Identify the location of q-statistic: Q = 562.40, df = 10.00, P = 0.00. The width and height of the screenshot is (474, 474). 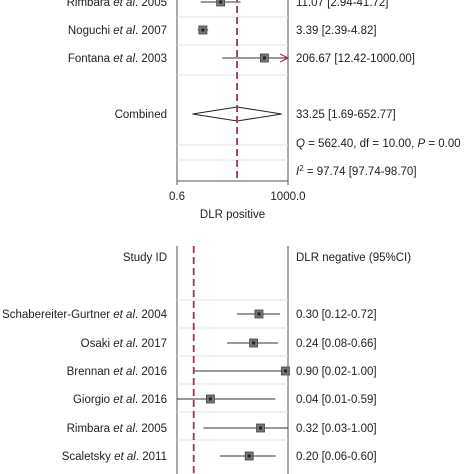
(378, 144).